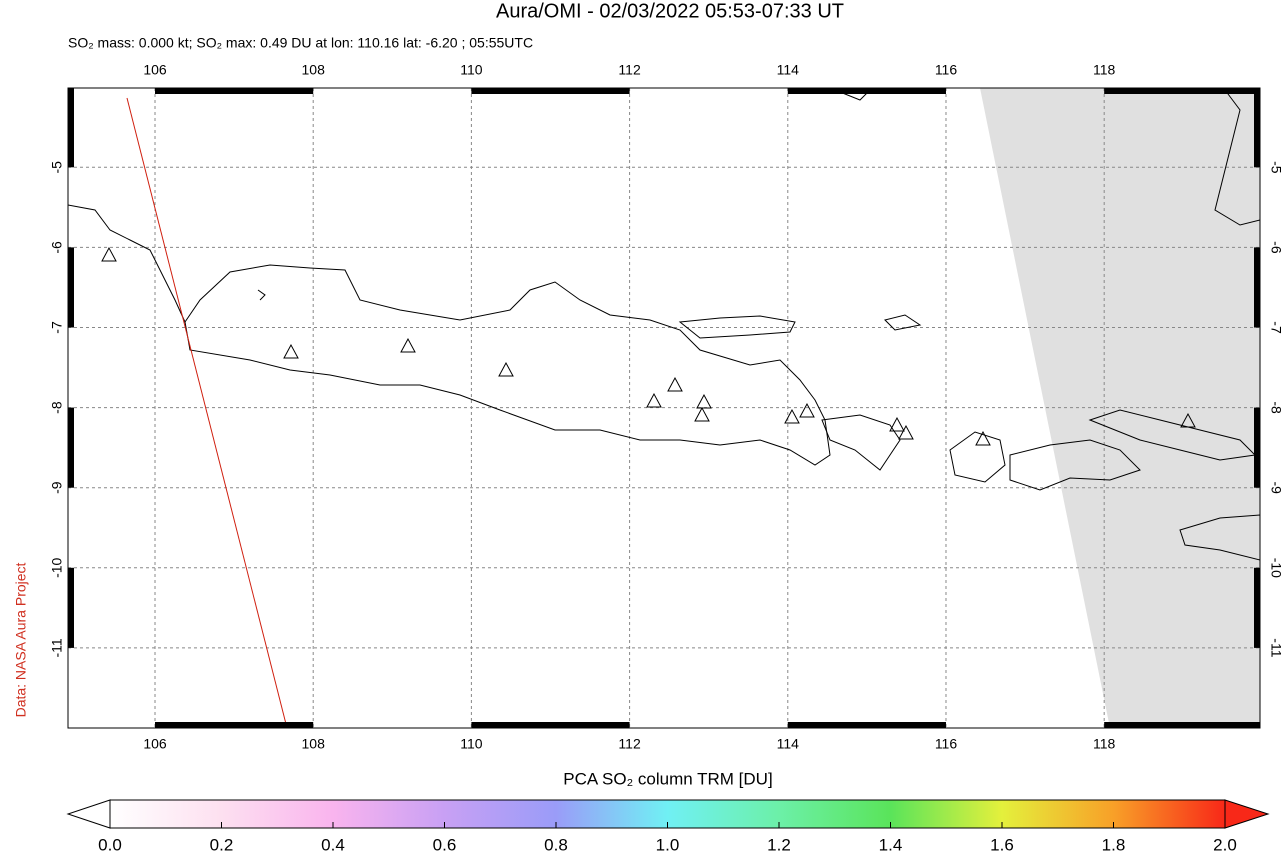  I want to click on colorbar-high-arrow, so click(1247, 814).